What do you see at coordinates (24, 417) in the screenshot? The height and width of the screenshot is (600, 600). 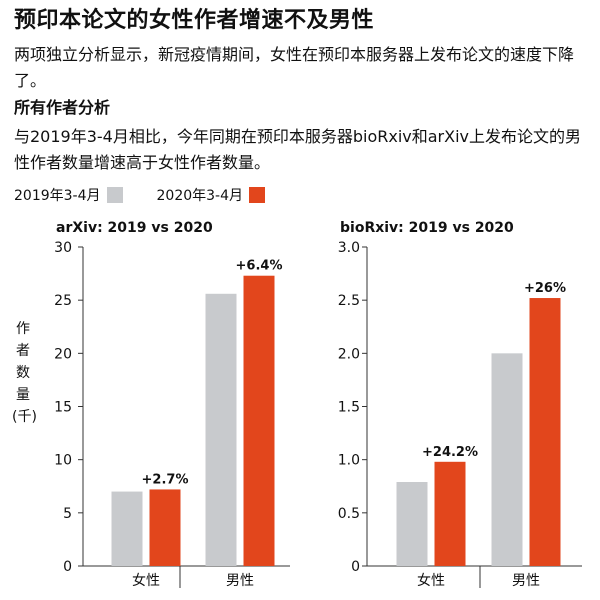 I see `y-axis-label-char: (千)` at bounding box center [24, 417].